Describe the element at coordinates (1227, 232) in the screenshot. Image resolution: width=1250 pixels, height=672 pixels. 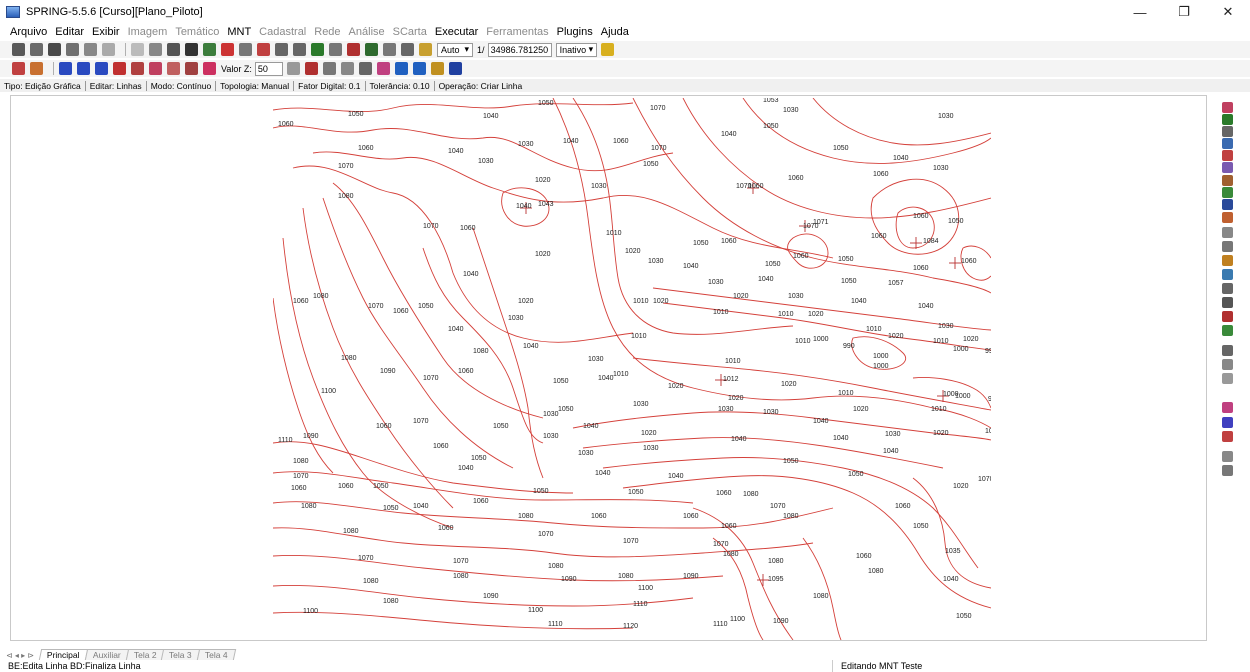
I see `move-tool-icon` at that location.